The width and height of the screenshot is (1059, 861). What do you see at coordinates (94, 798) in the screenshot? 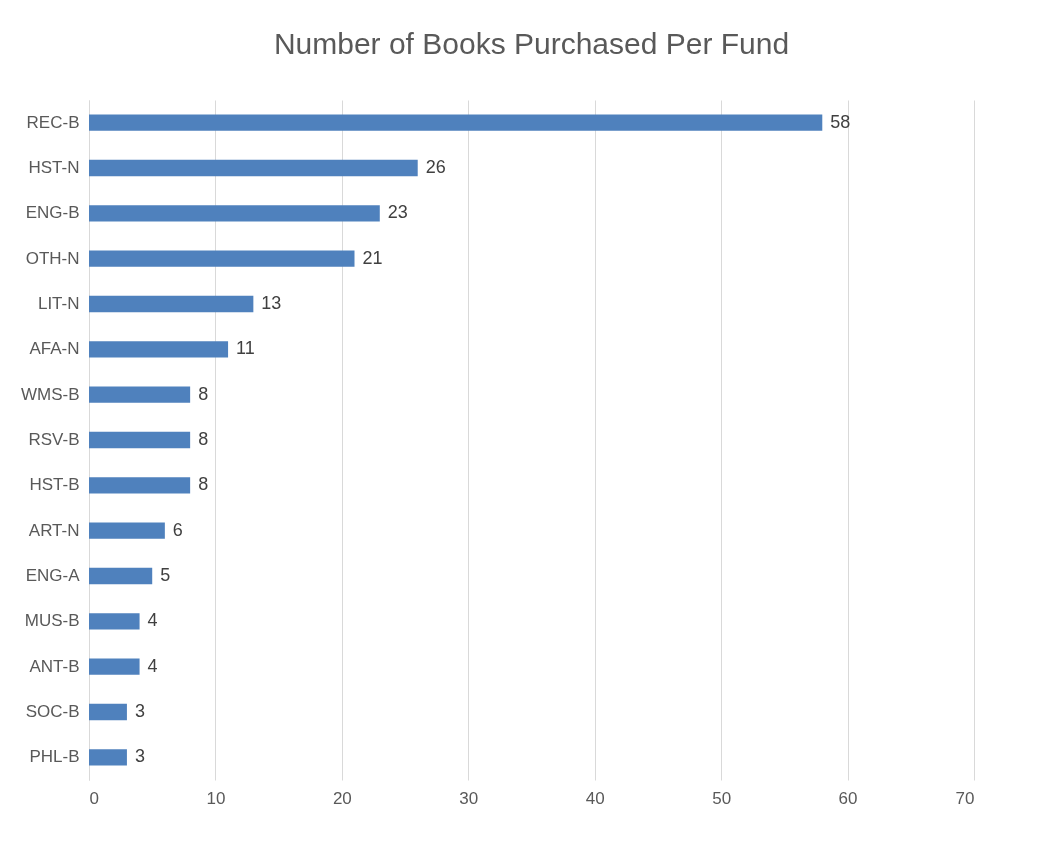
I see `x-tick-label: 0` at bounding box center [94, 798].